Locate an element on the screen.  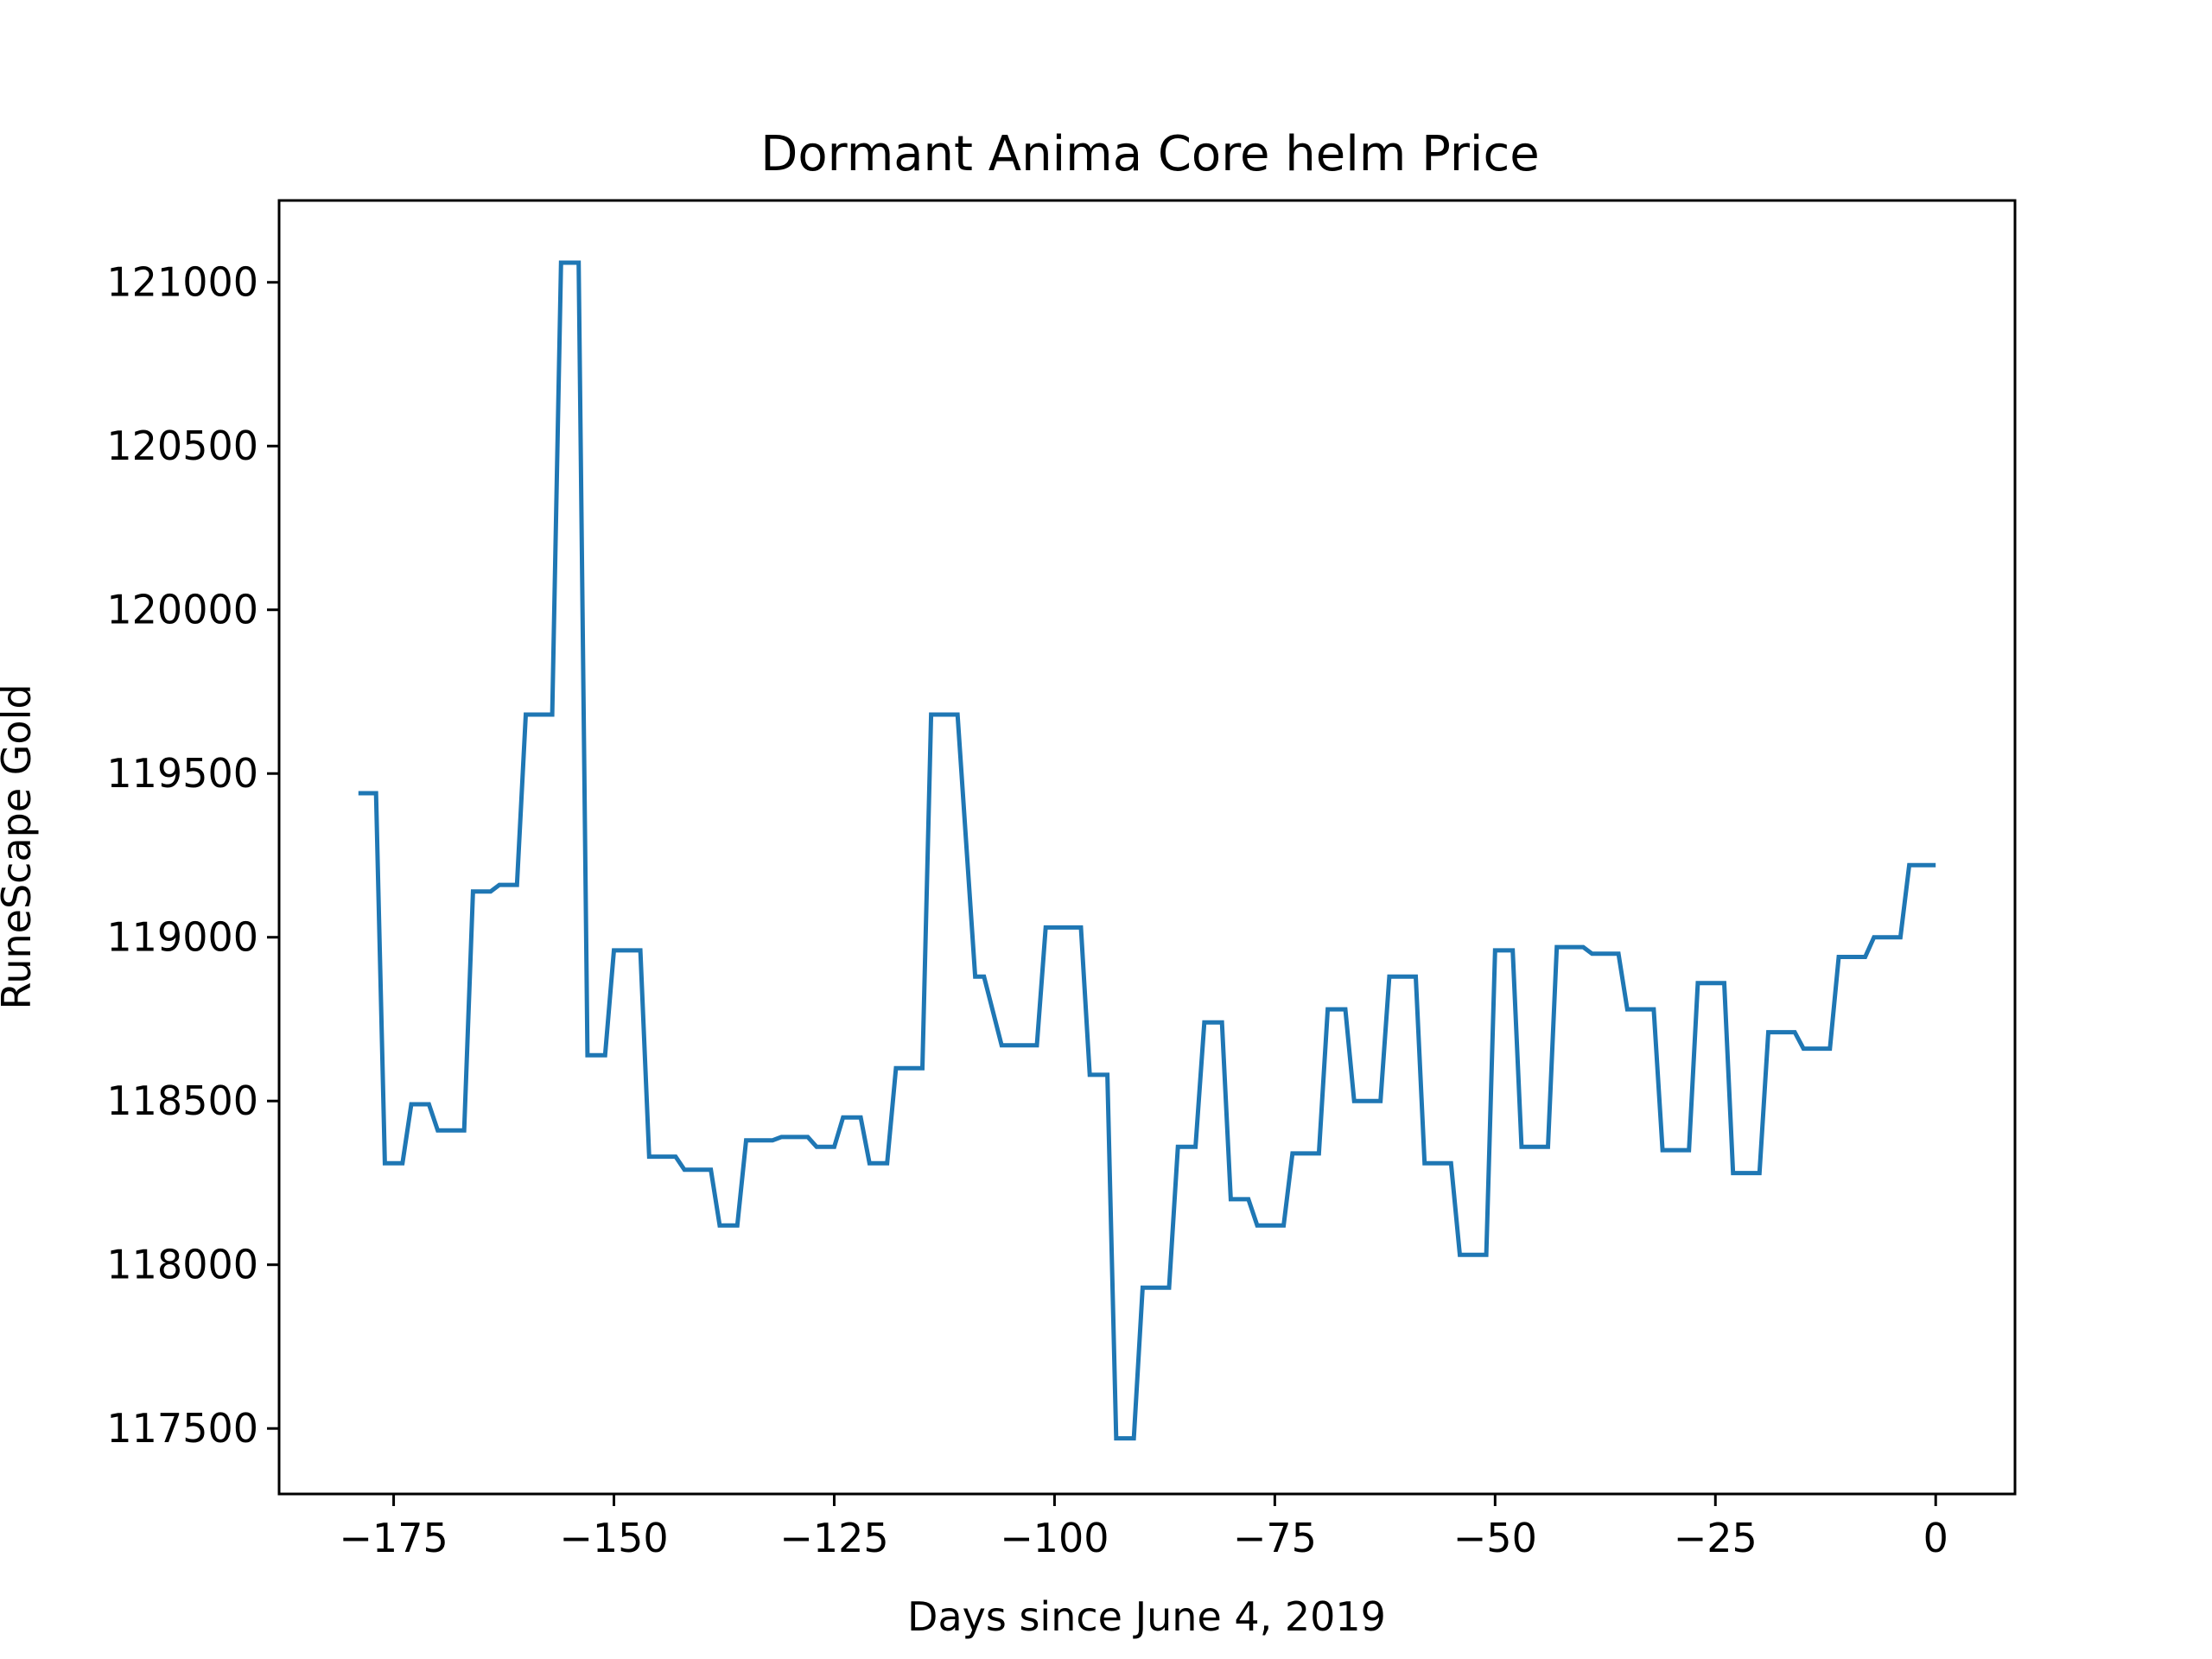
y-axis-label: RuneScape Gold is located at coordinates (20, 846).